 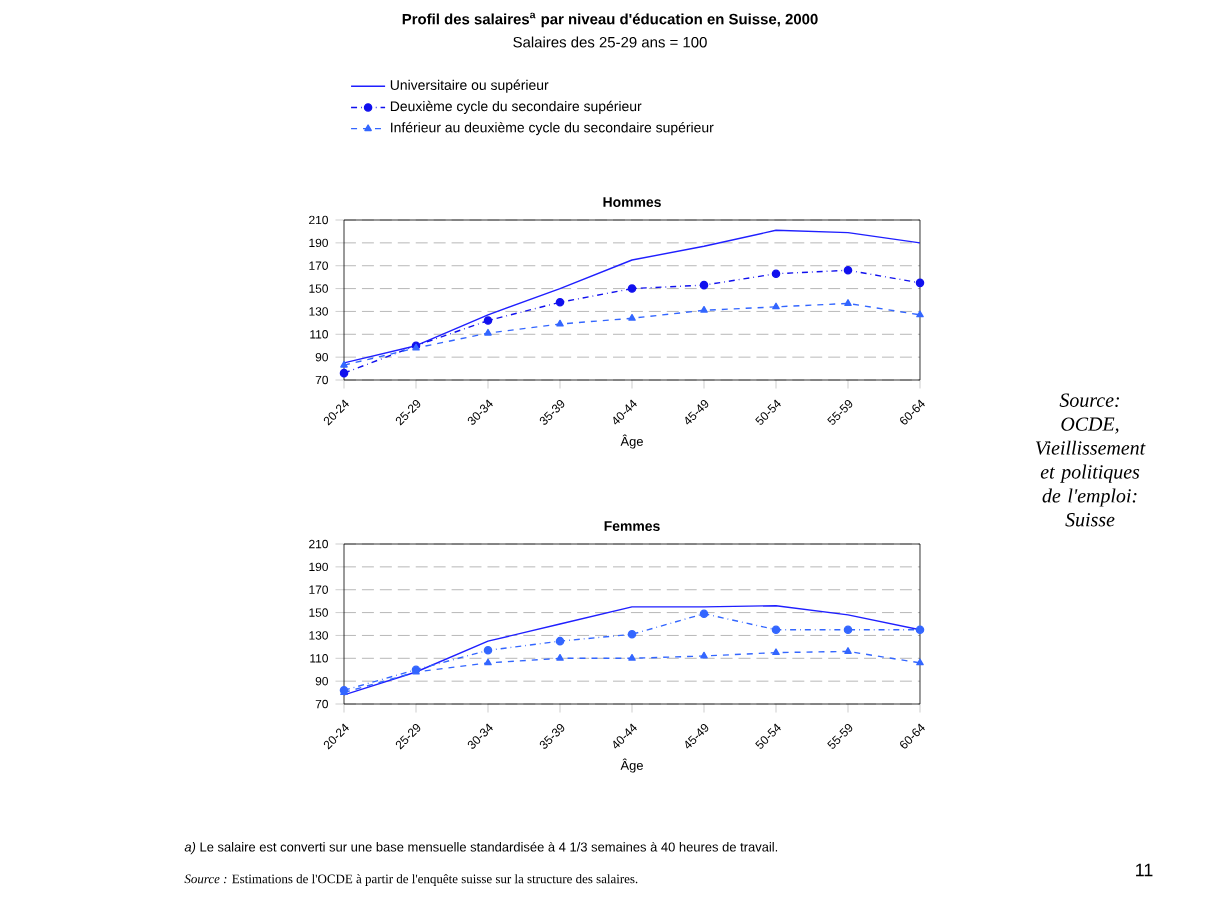 I want to click on text: 11, so click(x=1144, y=870).